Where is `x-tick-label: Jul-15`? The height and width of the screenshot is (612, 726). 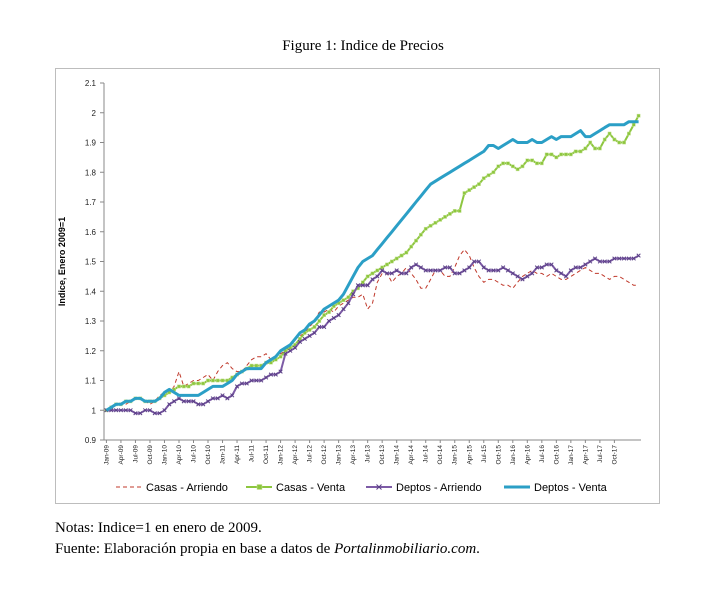
x-tick-label: Jul-15 is located at coordinates (484, 454).